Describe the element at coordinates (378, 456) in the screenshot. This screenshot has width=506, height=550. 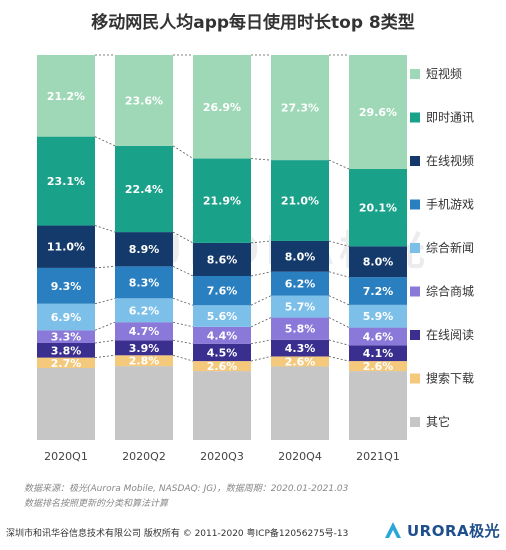
I see `x-tick-label: 2021Q1` at that location.